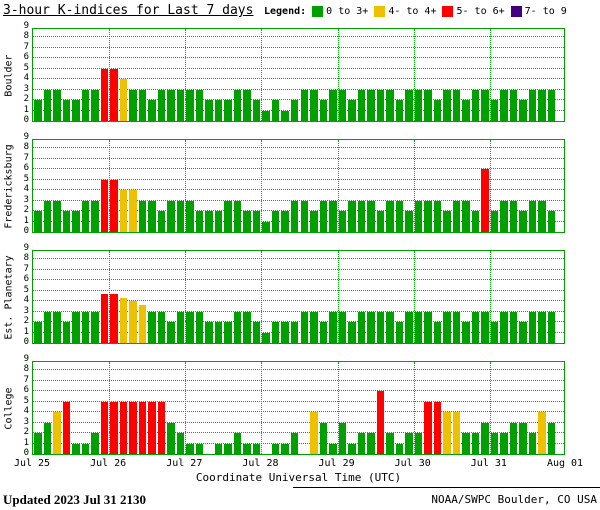  I want to click on x-tick-label: Jul 26, so click(108, 463).